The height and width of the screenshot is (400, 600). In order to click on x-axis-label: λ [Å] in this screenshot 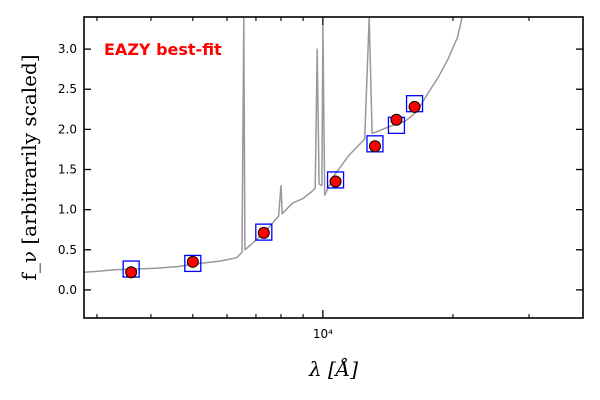, I will do `click(333, 368)`.